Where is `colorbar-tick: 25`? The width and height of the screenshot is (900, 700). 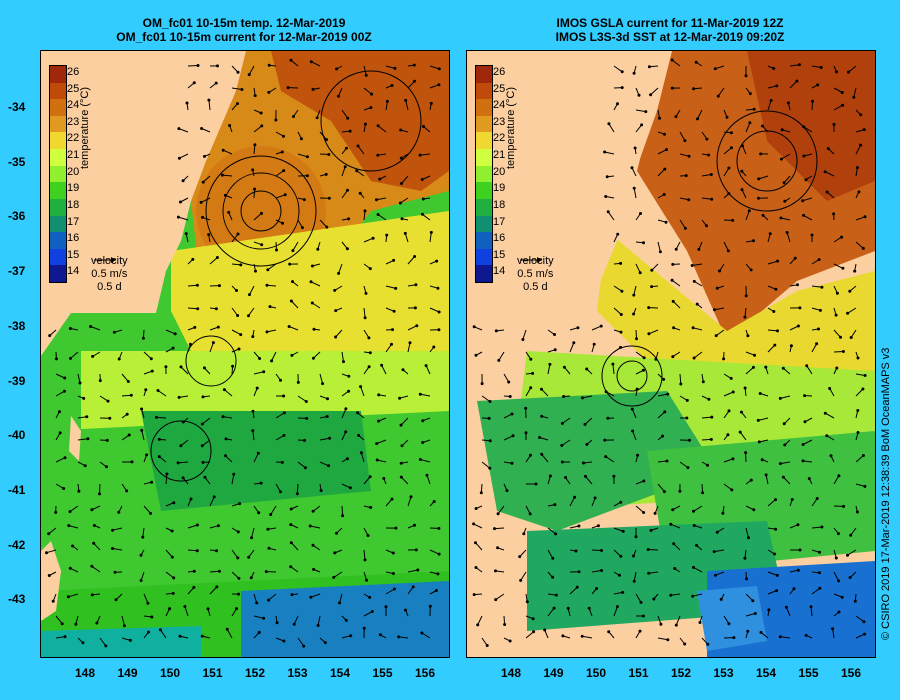 colorbar-tick: 25 is located at coordinates (73, 88).